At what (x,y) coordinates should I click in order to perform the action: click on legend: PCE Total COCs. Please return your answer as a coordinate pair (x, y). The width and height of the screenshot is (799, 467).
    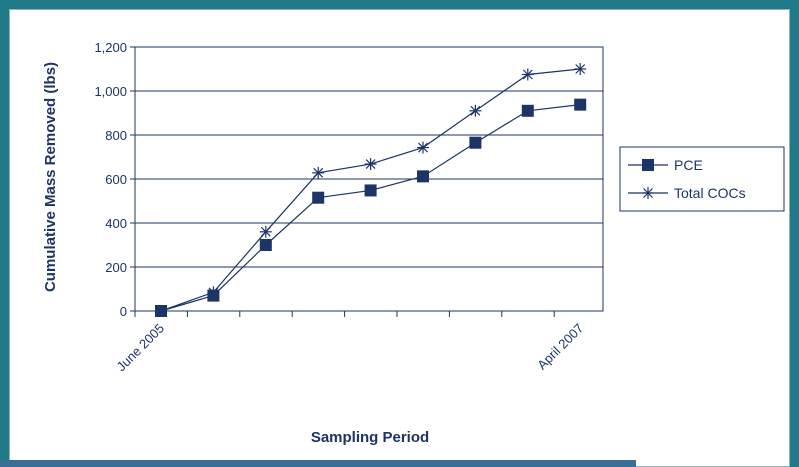
    Looking at the image, I should click on (702, 179).